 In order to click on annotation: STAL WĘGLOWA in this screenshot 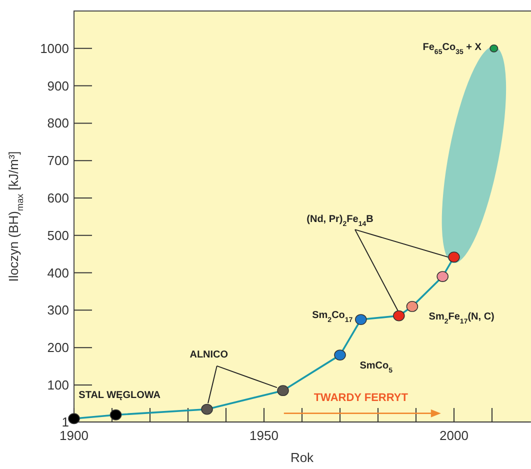, I will do `click(119, 395)`.